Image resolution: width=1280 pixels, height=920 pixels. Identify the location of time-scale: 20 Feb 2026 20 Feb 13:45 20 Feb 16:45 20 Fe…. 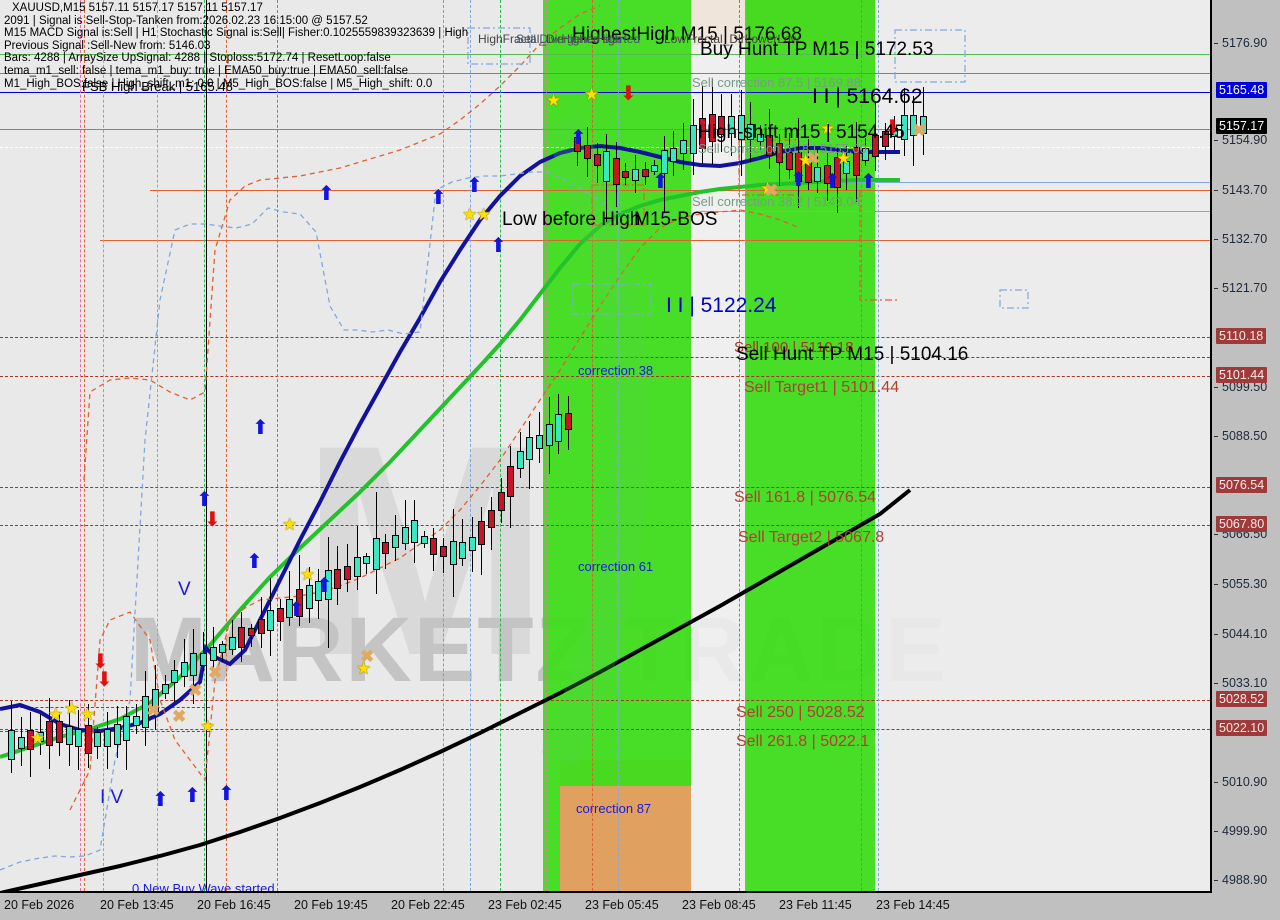
(640, 907).